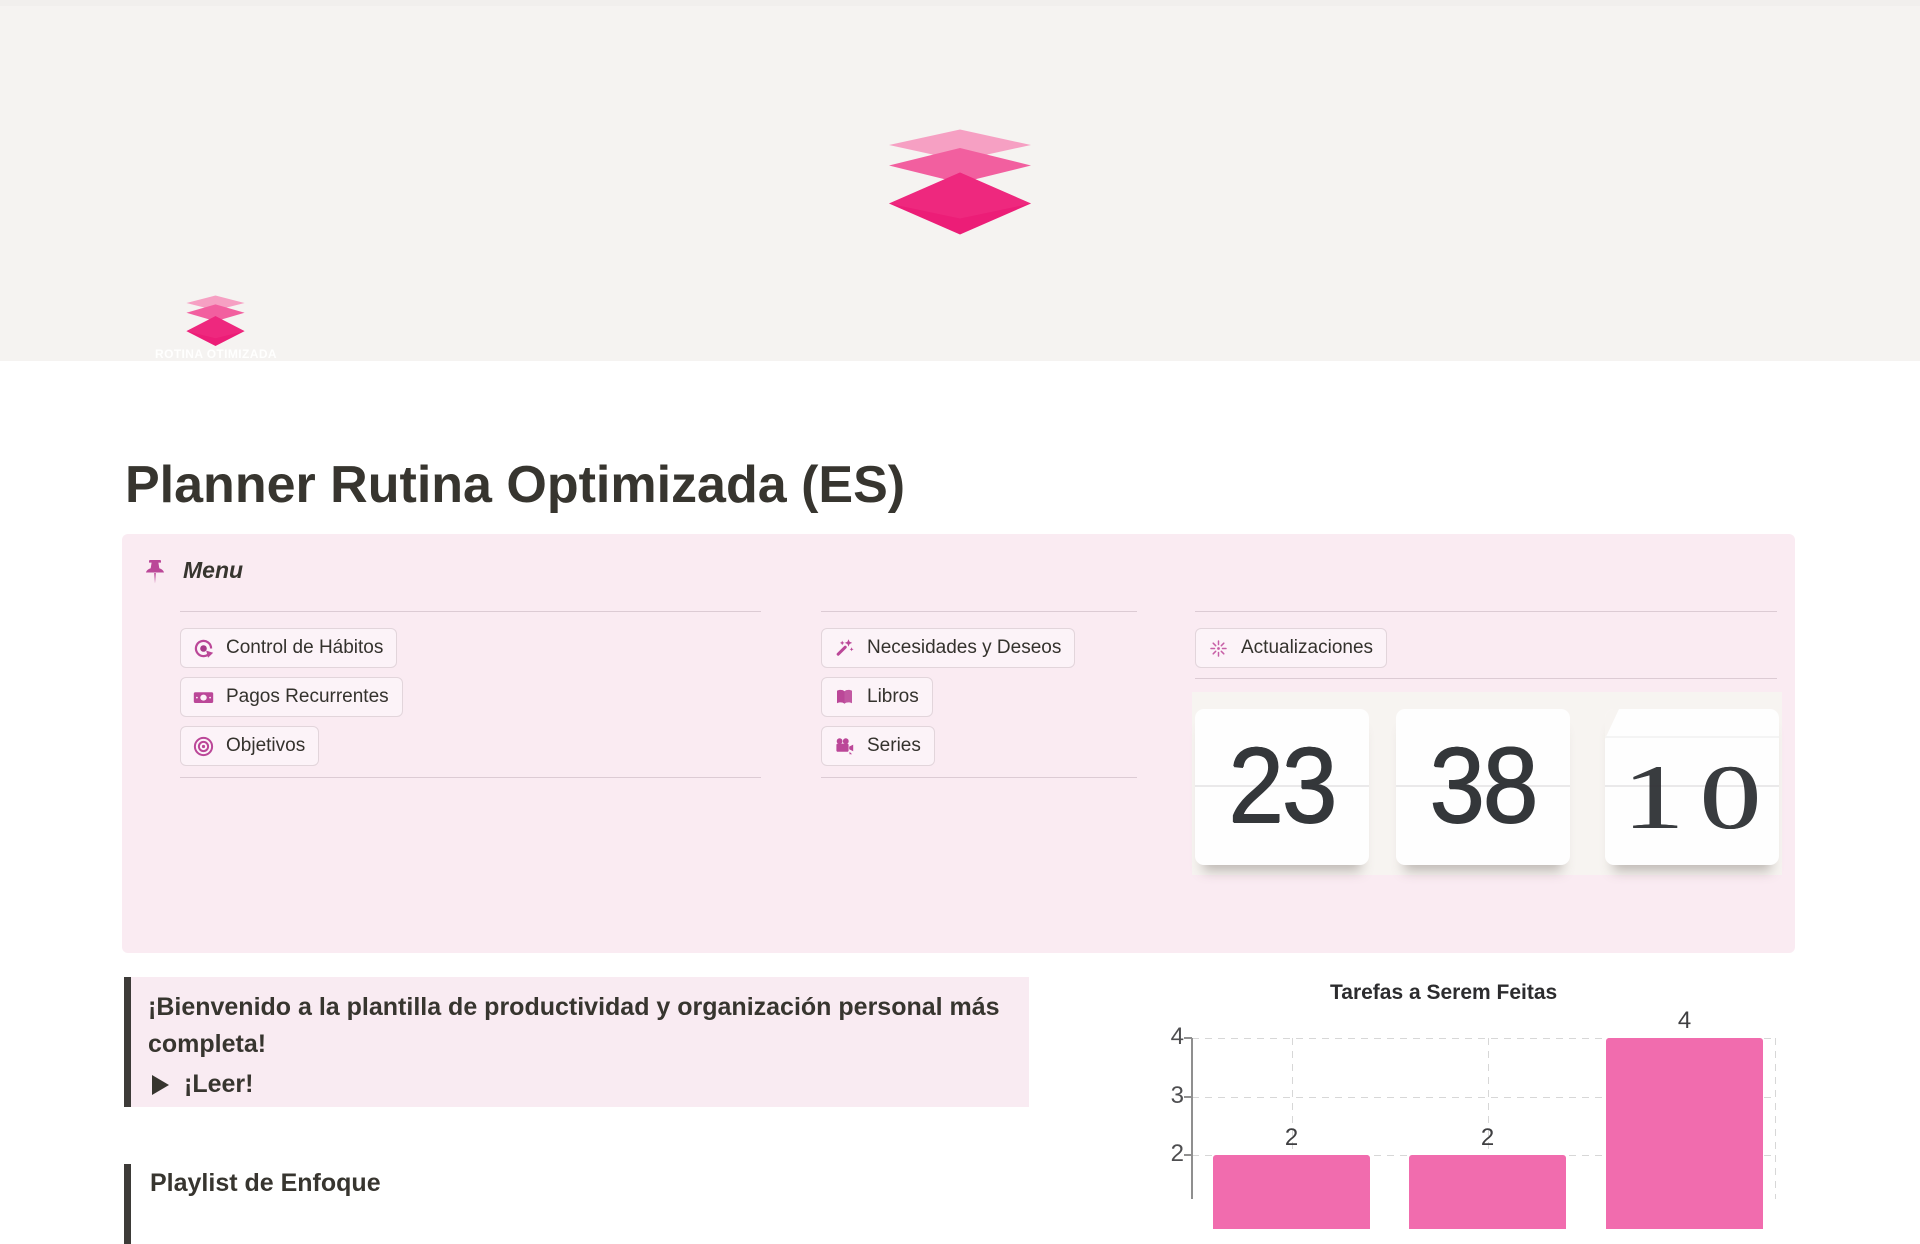  I want to click on button-necesidades-y-deseos: Necesidades y Deseos, so click(948, 648).